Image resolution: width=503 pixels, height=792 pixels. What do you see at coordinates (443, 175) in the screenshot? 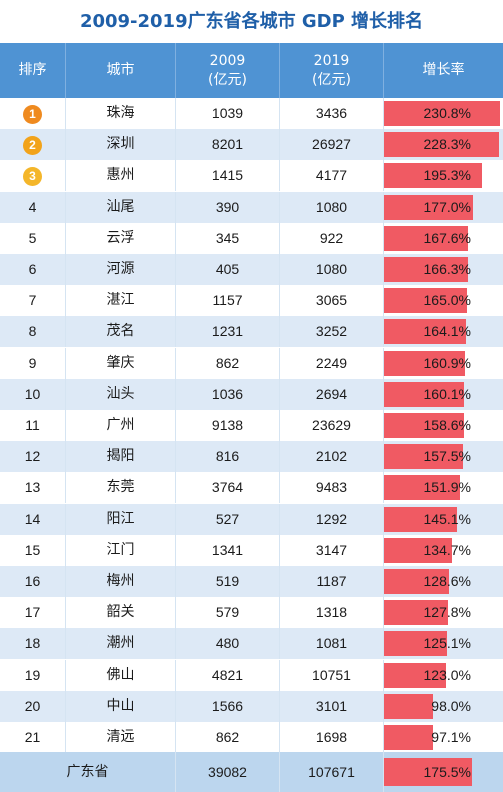
I see `growth-cell: 195.3%` at bounding box center [443, 175].